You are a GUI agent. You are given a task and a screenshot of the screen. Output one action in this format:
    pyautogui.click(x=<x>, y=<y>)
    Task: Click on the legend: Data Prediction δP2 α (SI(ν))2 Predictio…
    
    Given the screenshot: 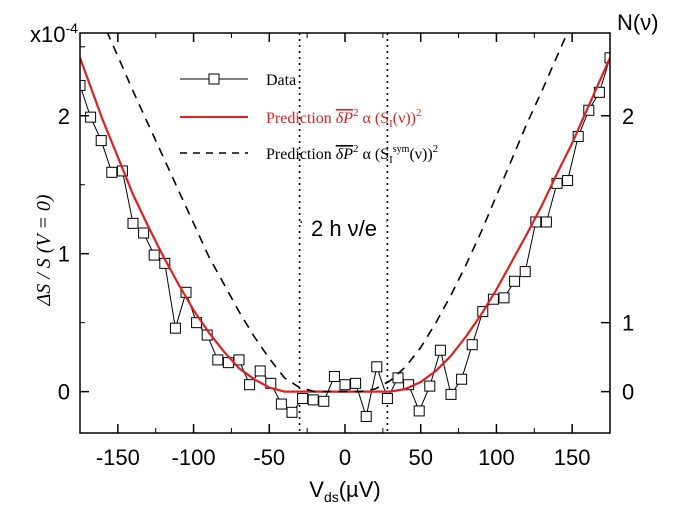 What is the action you would take?
    pyautogui.click(x=309, y=119)
    